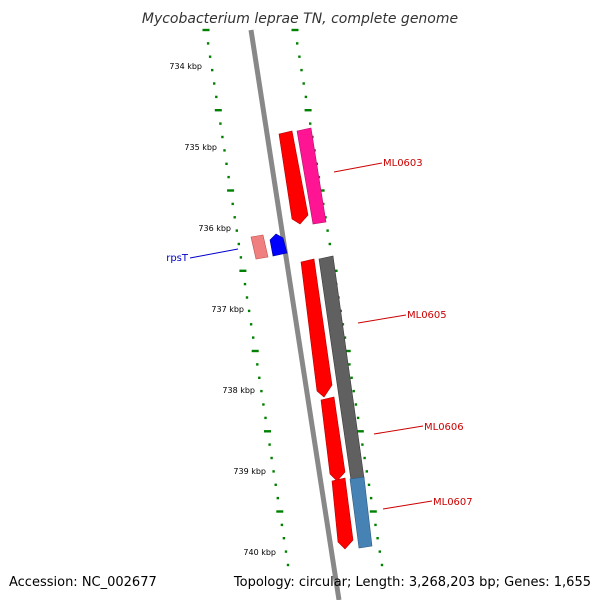 Image resolution: width=600 pixels, height=600 pixels. Describe the element at coordinates (398, 430) in the screenshot. I see `leader-ml0606` at that location.